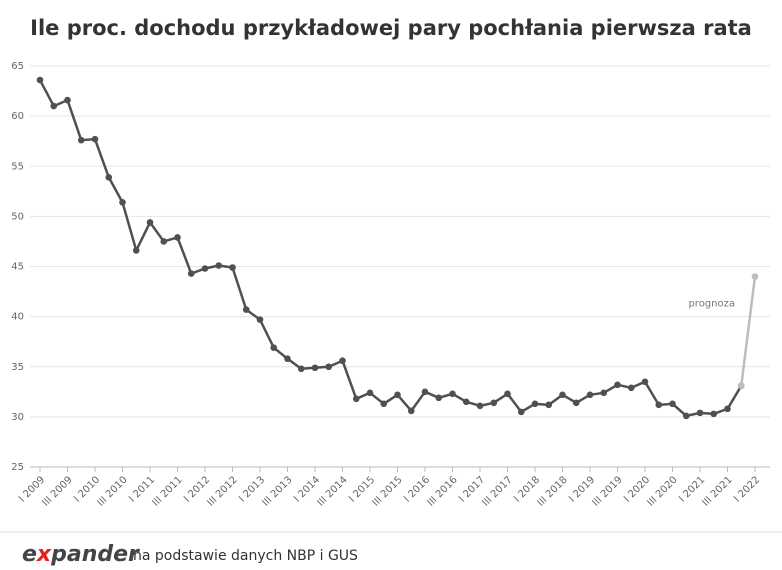 The image size is (782, 570). What do you see at coordinates (442, 491) in the screenshot?
I see `x-tick-label: III 2016` at bounding box center [442, 491].